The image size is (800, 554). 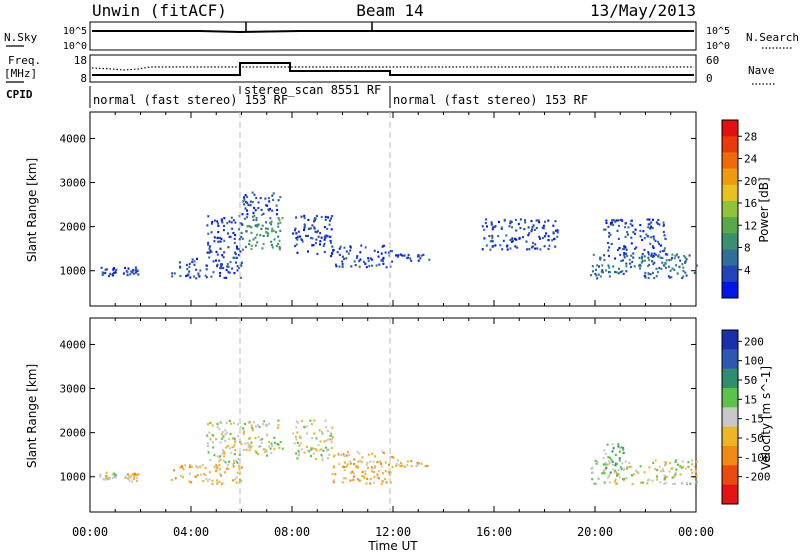 I want to click on nave-trace, so click(x=392, y=68).